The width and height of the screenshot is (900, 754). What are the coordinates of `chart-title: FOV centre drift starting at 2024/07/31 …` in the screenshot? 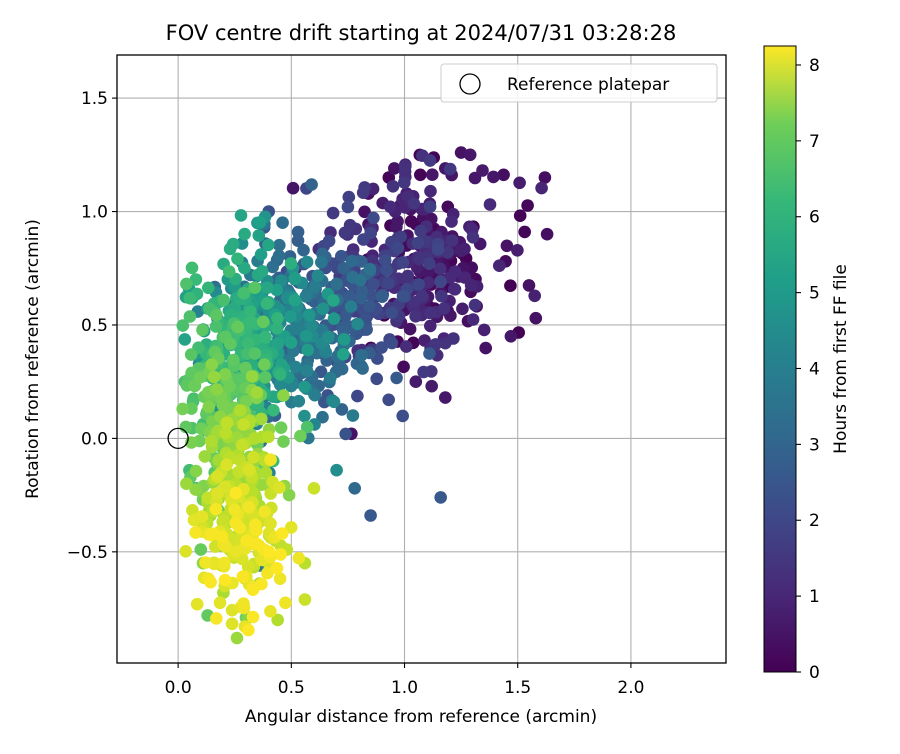 It's located at (421, 33).